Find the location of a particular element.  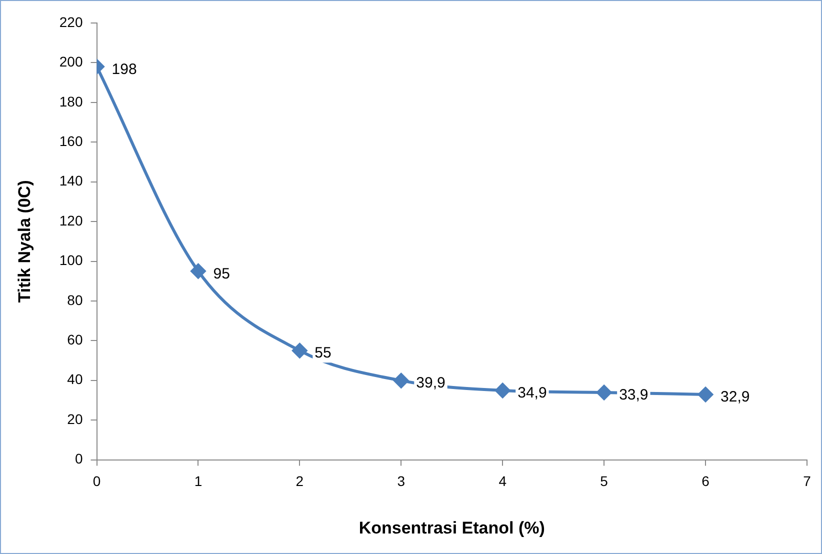

data-label: 198 is located at coordinates (124, 69).